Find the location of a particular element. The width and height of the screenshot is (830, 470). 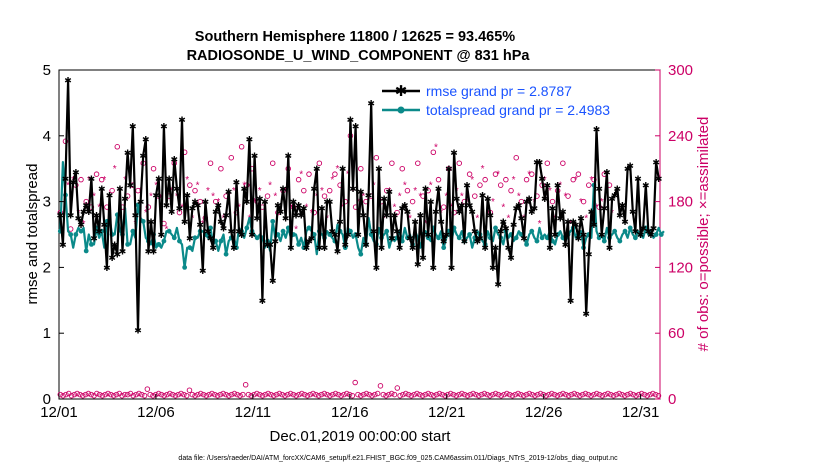

y2-tick-label: 120 is located at coordinates (680, 267).